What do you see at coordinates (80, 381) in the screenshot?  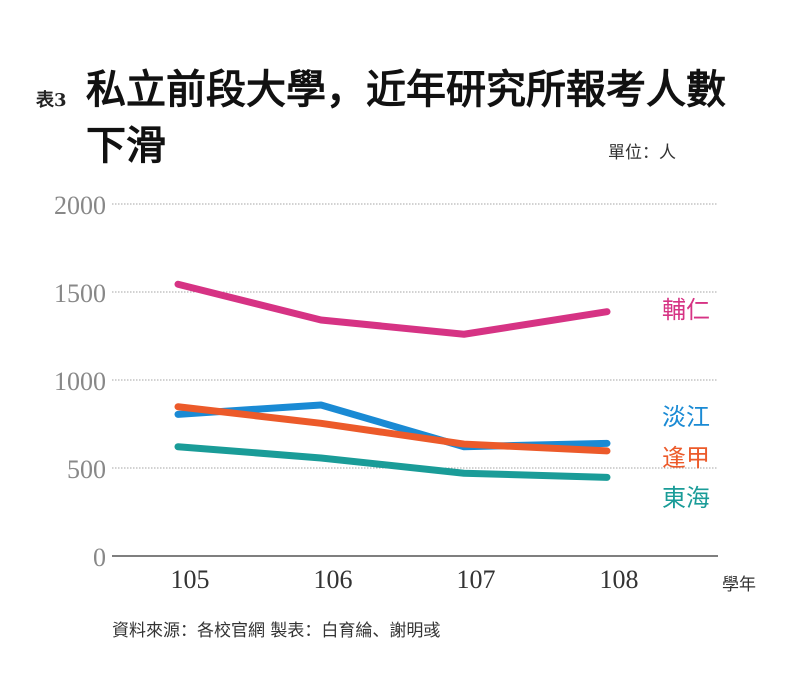 I see `y-tick-label: 1000` at bounding box center [80, 381].